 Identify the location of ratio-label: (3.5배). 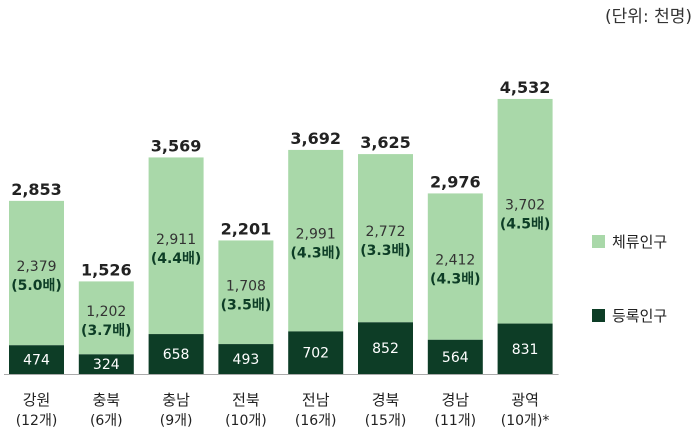
(246, 305).